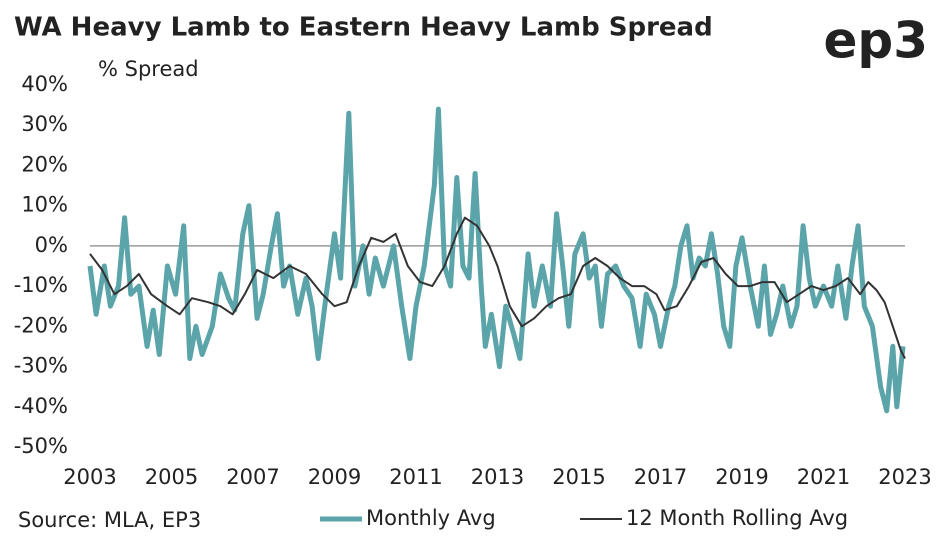 The image size is (947, 541). What do you see at coordinates (44, 205) in the screenshot?
I see `y-tick-label: 10%` at bounding box center [44, 205].